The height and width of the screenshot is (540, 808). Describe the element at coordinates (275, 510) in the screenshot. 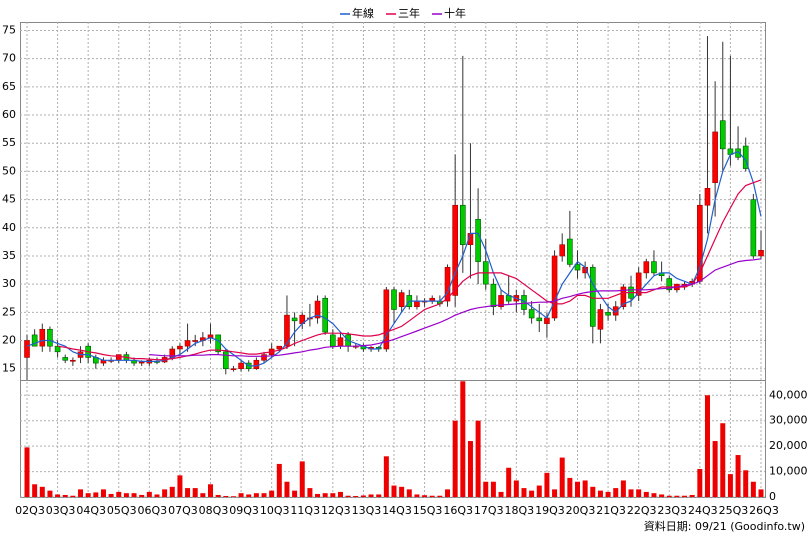

I see `x-tick-label: 10Q3` at that location.